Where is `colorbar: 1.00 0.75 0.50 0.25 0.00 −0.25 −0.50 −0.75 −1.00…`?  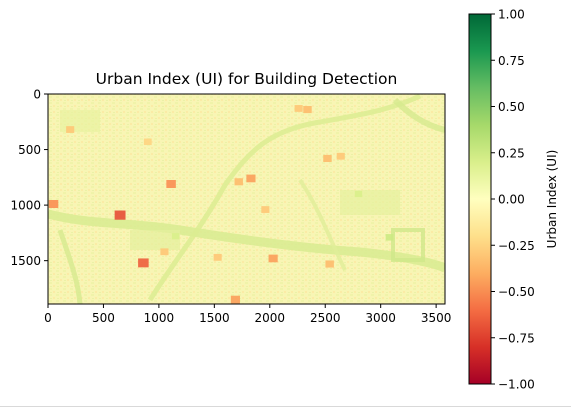 colorbar: 1.00 0.75 0.50 0.25 0.00 −0.25 −0.50 −0.75 −1.00… is located at coordinates (513, 200).